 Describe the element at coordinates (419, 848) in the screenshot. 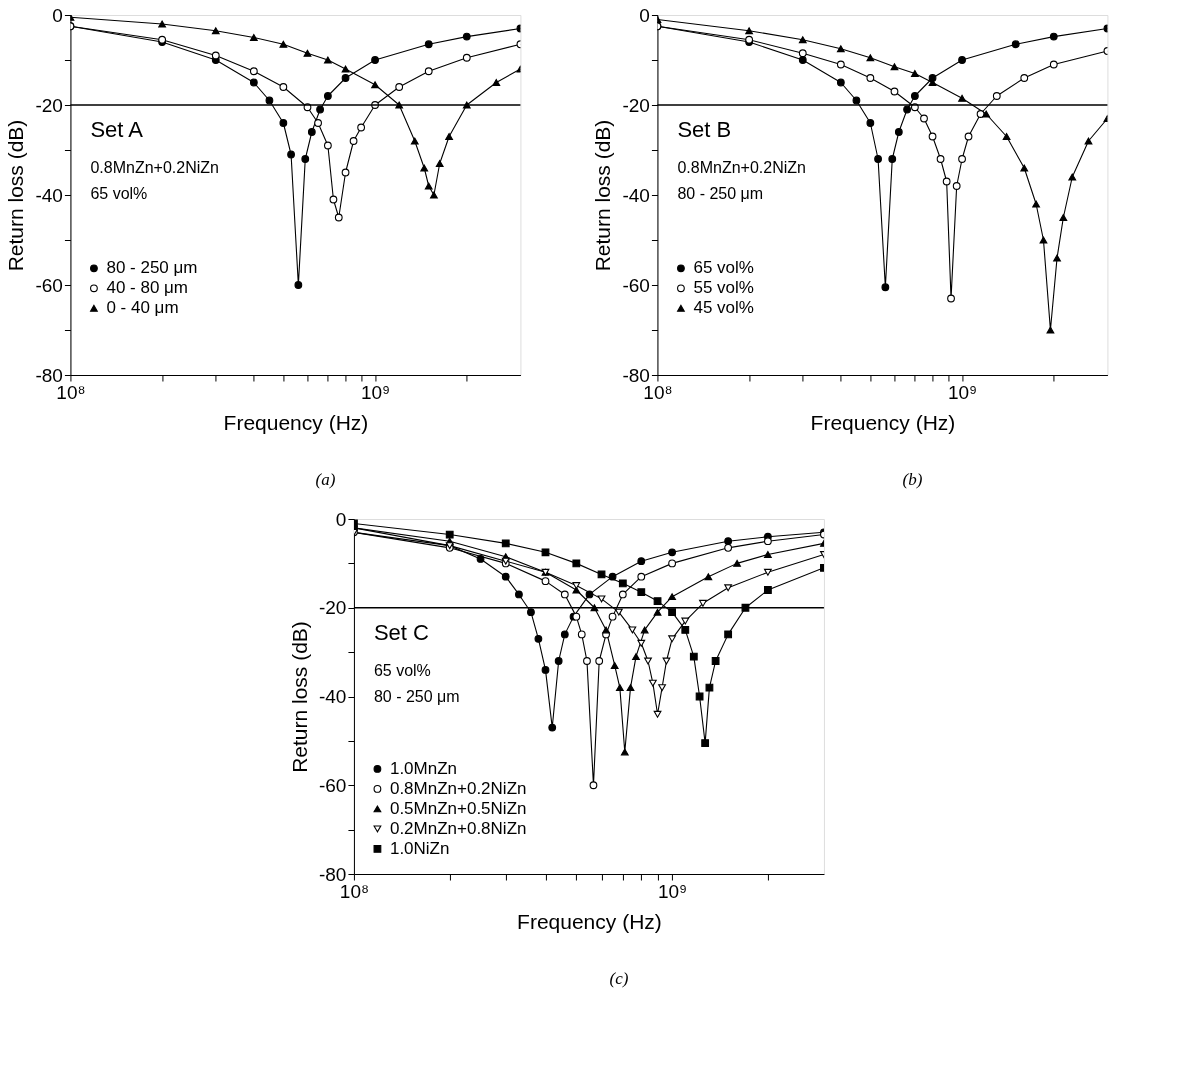

I see `legend-label: 1.0NiZn` at that location.